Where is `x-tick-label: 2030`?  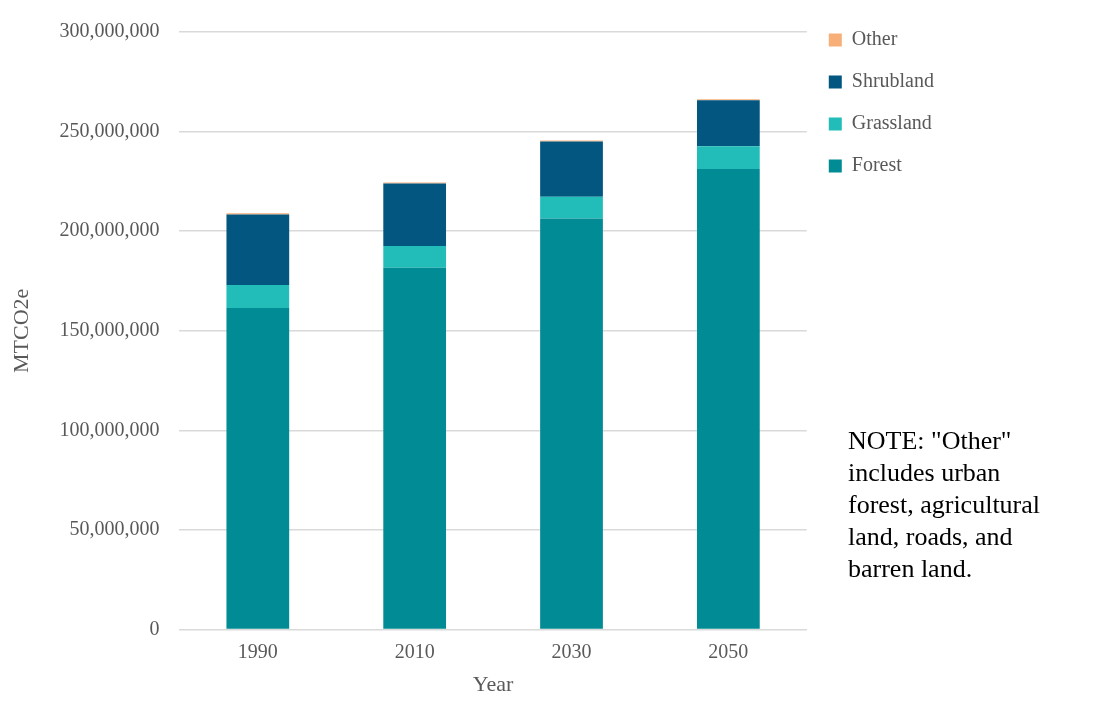
x-tick-label: 2030 is located at coordinates (571, 650).